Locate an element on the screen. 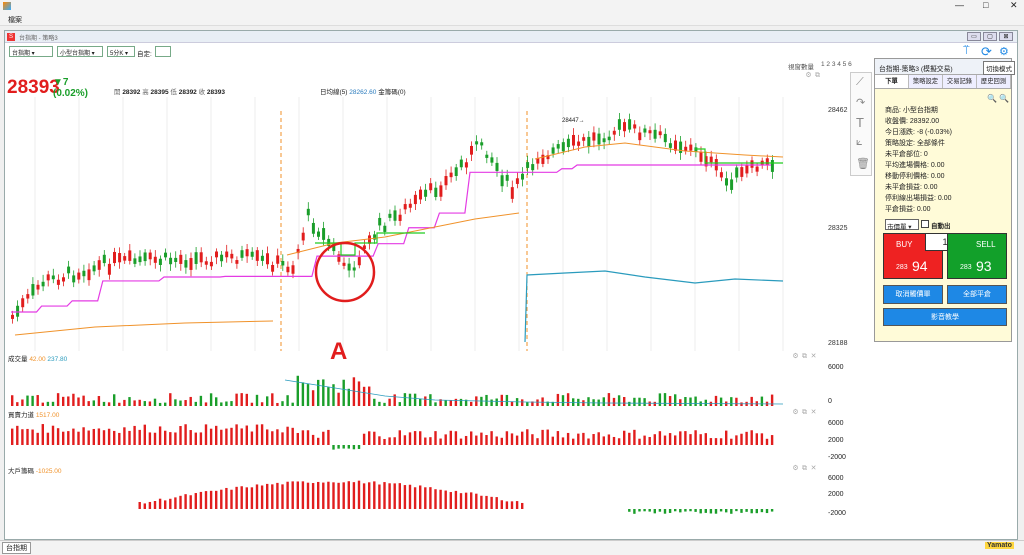 The height and width of the screenshot is (555, 1024). period-select: 5分K ▾ is located at coordinates (121, 51).